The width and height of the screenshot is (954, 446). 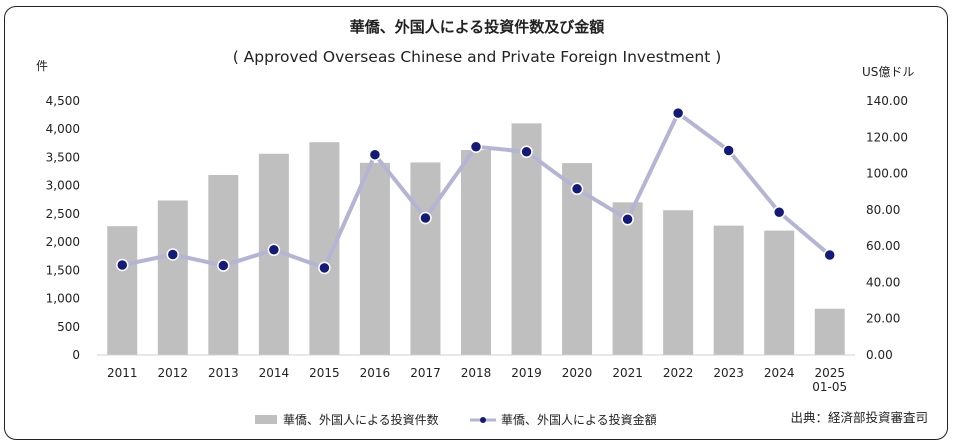 I want to click on point-2016, so click(x=375, y=154).